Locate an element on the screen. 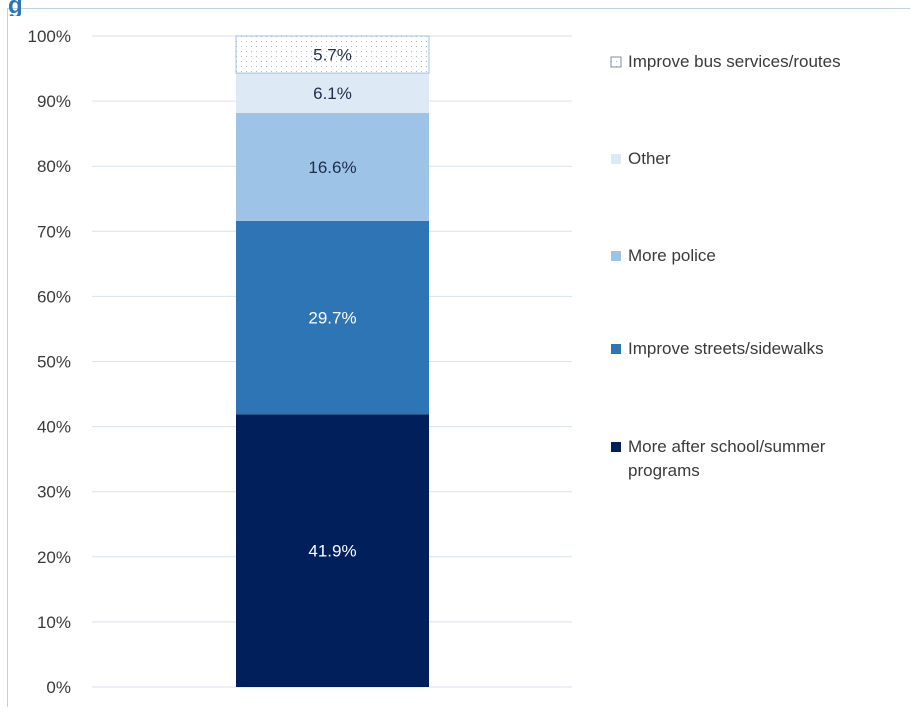 The height and width of the screenshot is (708, 911). legend-label: programs is located at coordinates (664, 470).